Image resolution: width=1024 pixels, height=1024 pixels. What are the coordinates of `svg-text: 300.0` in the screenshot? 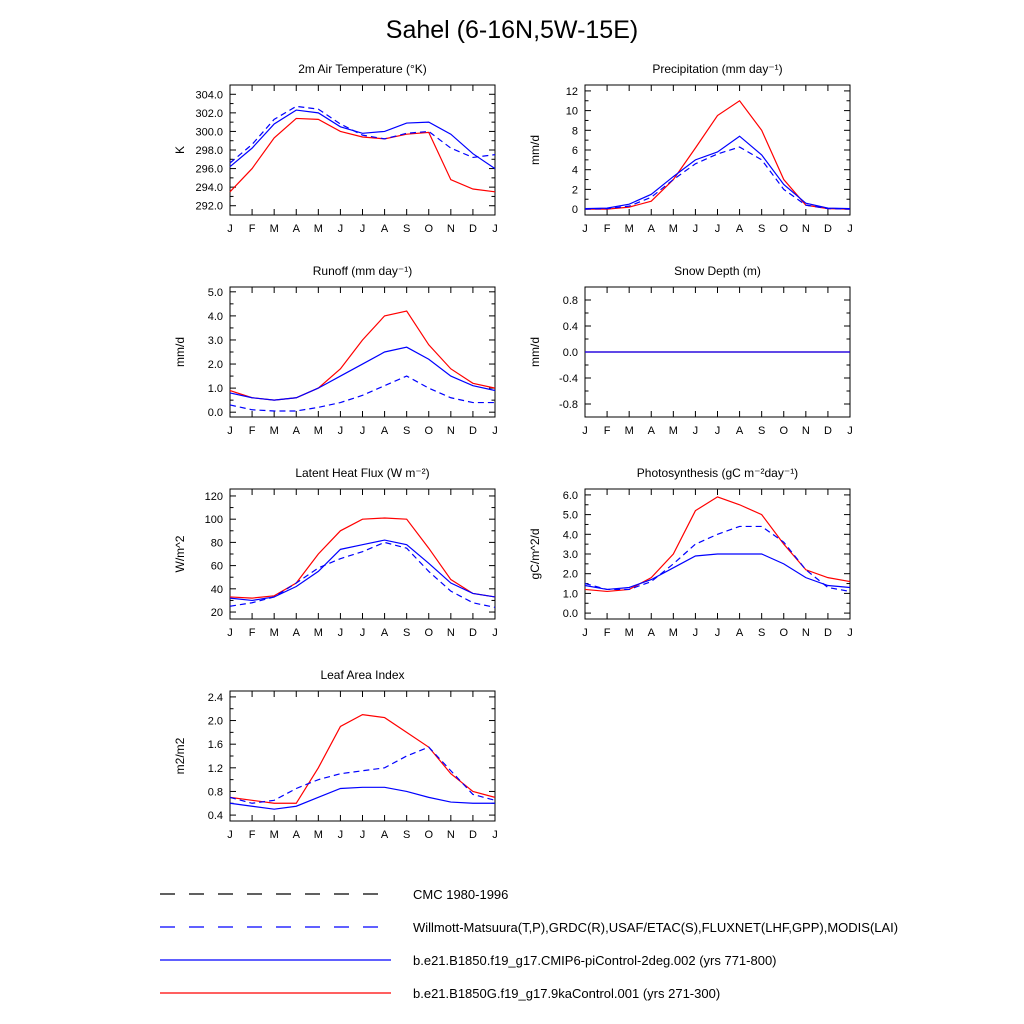 It's located at (209, 132).